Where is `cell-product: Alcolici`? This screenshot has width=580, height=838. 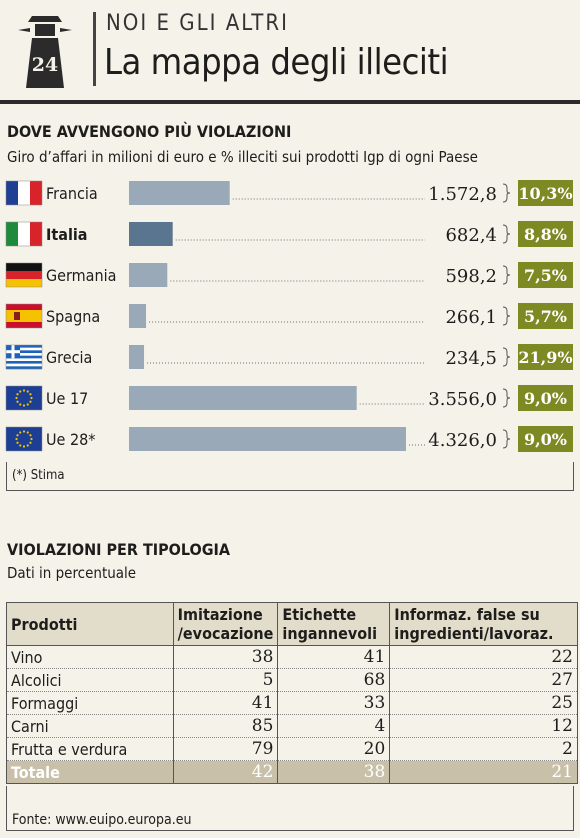 cell-product: Alcolici is located at coordinates (90, 680).